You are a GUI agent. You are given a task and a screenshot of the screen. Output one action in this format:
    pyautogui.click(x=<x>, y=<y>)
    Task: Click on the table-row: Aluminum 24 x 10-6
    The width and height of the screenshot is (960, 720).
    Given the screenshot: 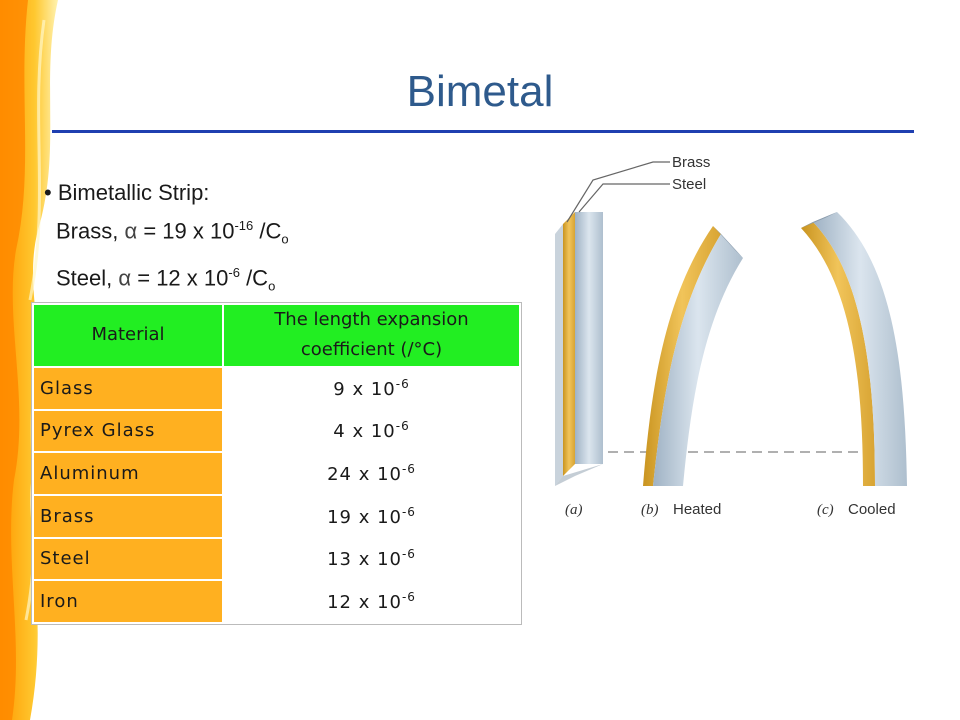 What is the action you would take?
    pyautogui.click(x=276, y=473)
    